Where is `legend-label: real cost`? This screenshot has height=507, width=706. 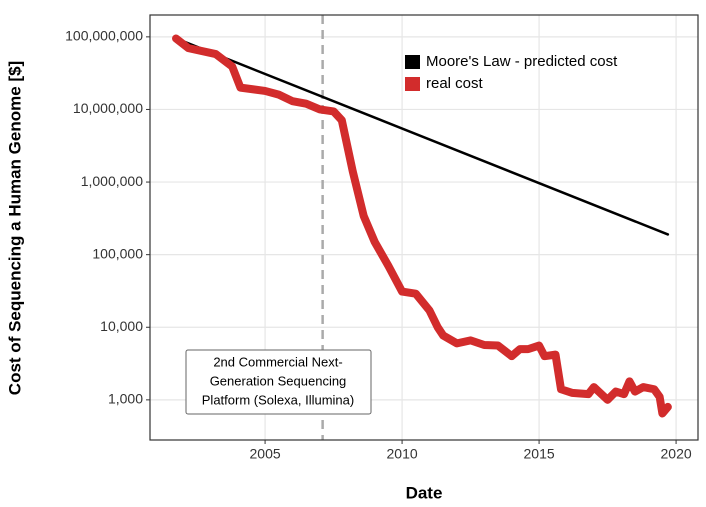 legend-label: real cost is located at coordinates (455, 83).